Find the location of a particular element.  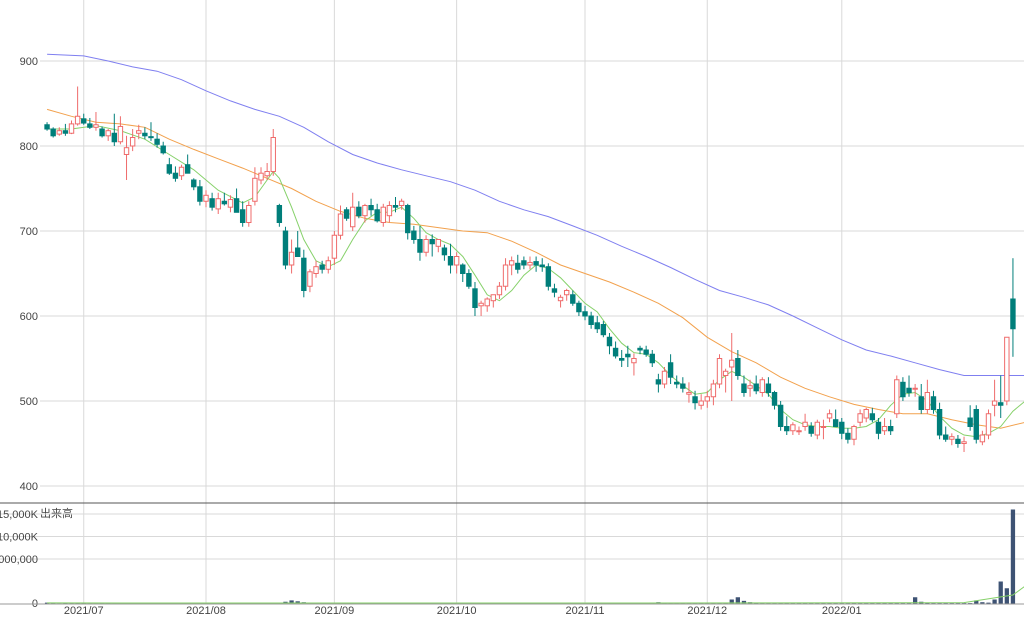

price-tick-label: 900 is located at coordinates (29, 62).